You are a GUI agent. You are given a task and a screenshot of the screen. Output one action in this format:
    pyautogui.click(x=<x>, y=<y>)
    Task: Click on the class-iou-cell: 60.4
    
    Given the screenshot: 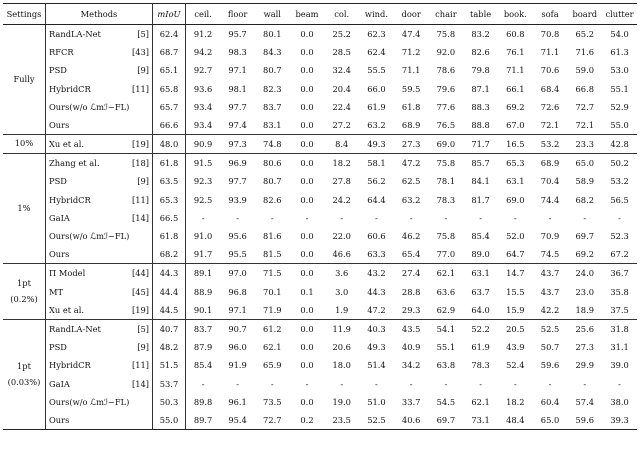 What is the action you would take?
    pyautogui.click(x=550, y=401)
    